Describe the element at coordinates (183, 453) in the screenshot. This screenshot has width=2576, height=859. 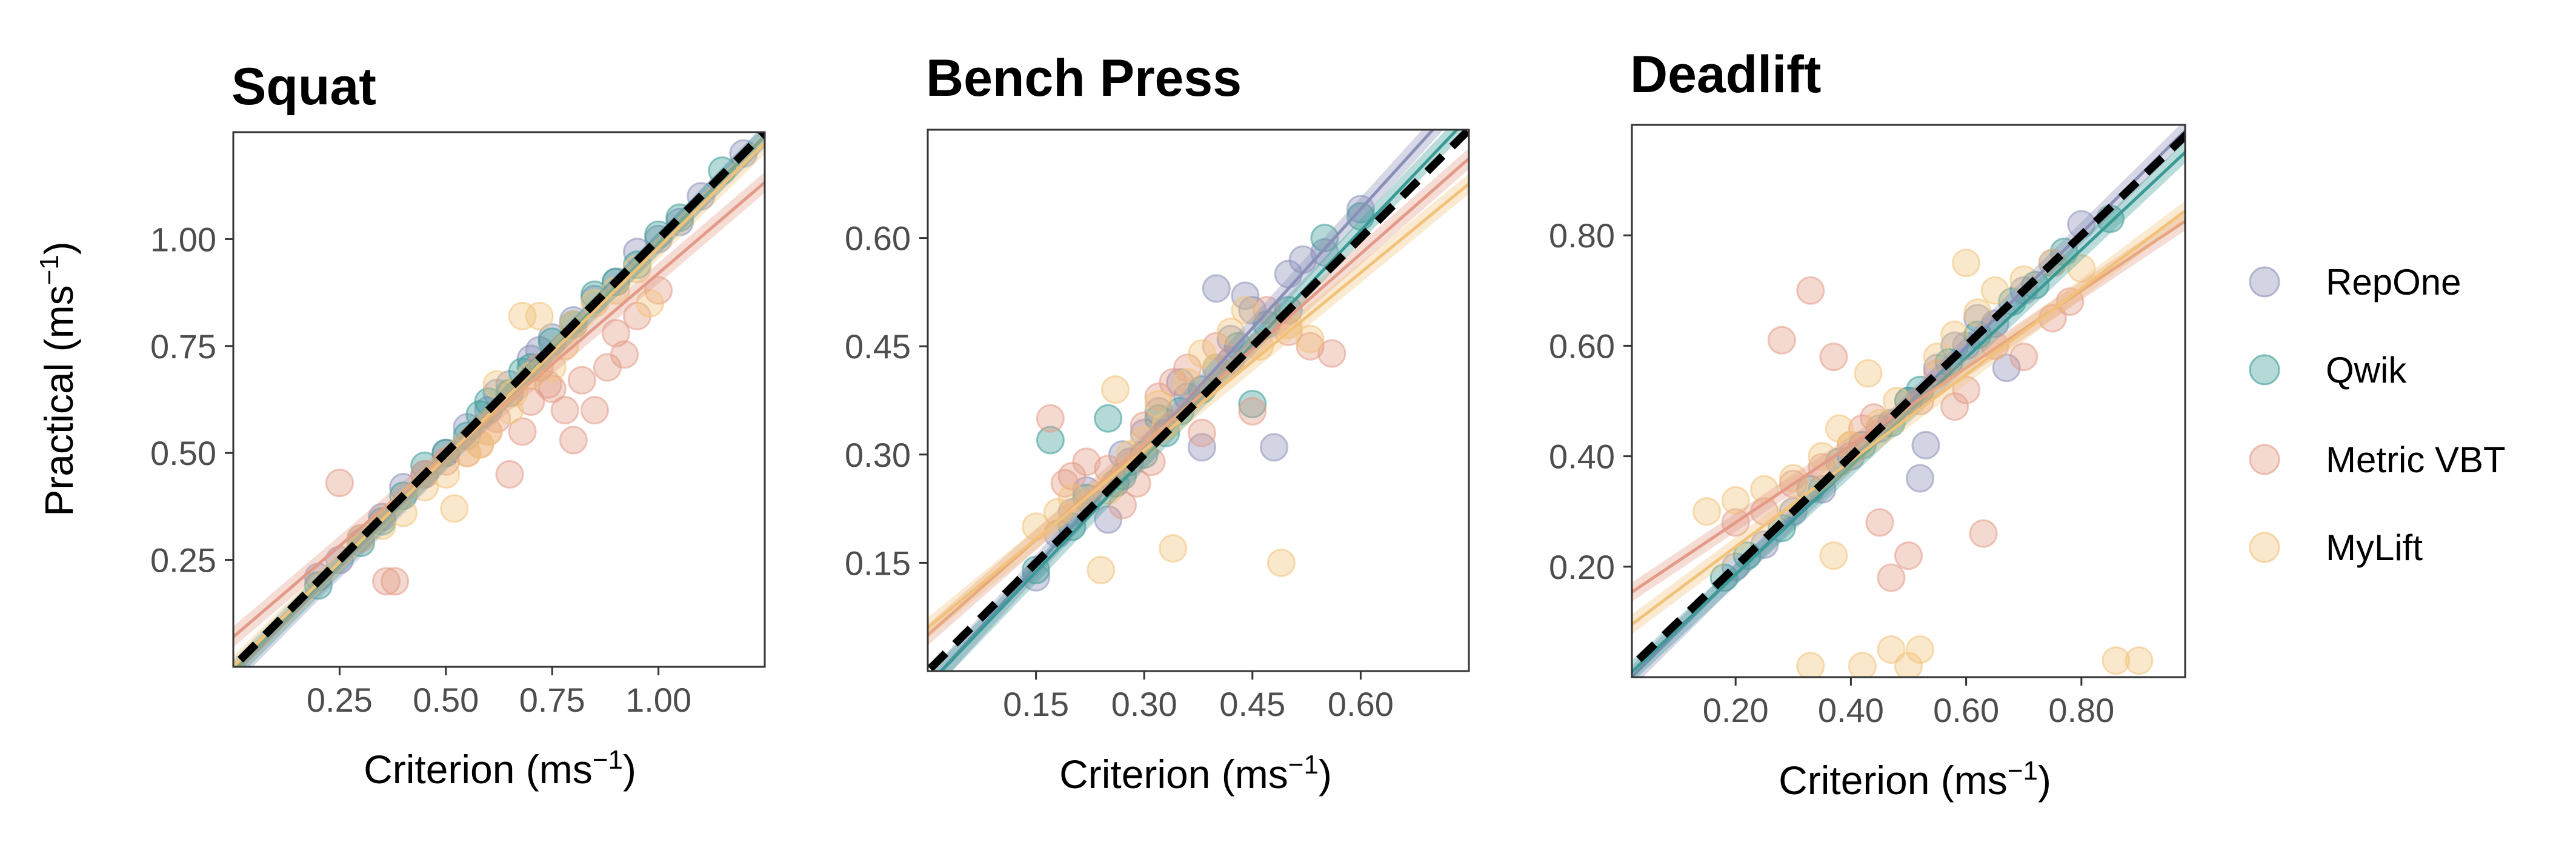
I see `y-tick-label: 0.50` at that location.